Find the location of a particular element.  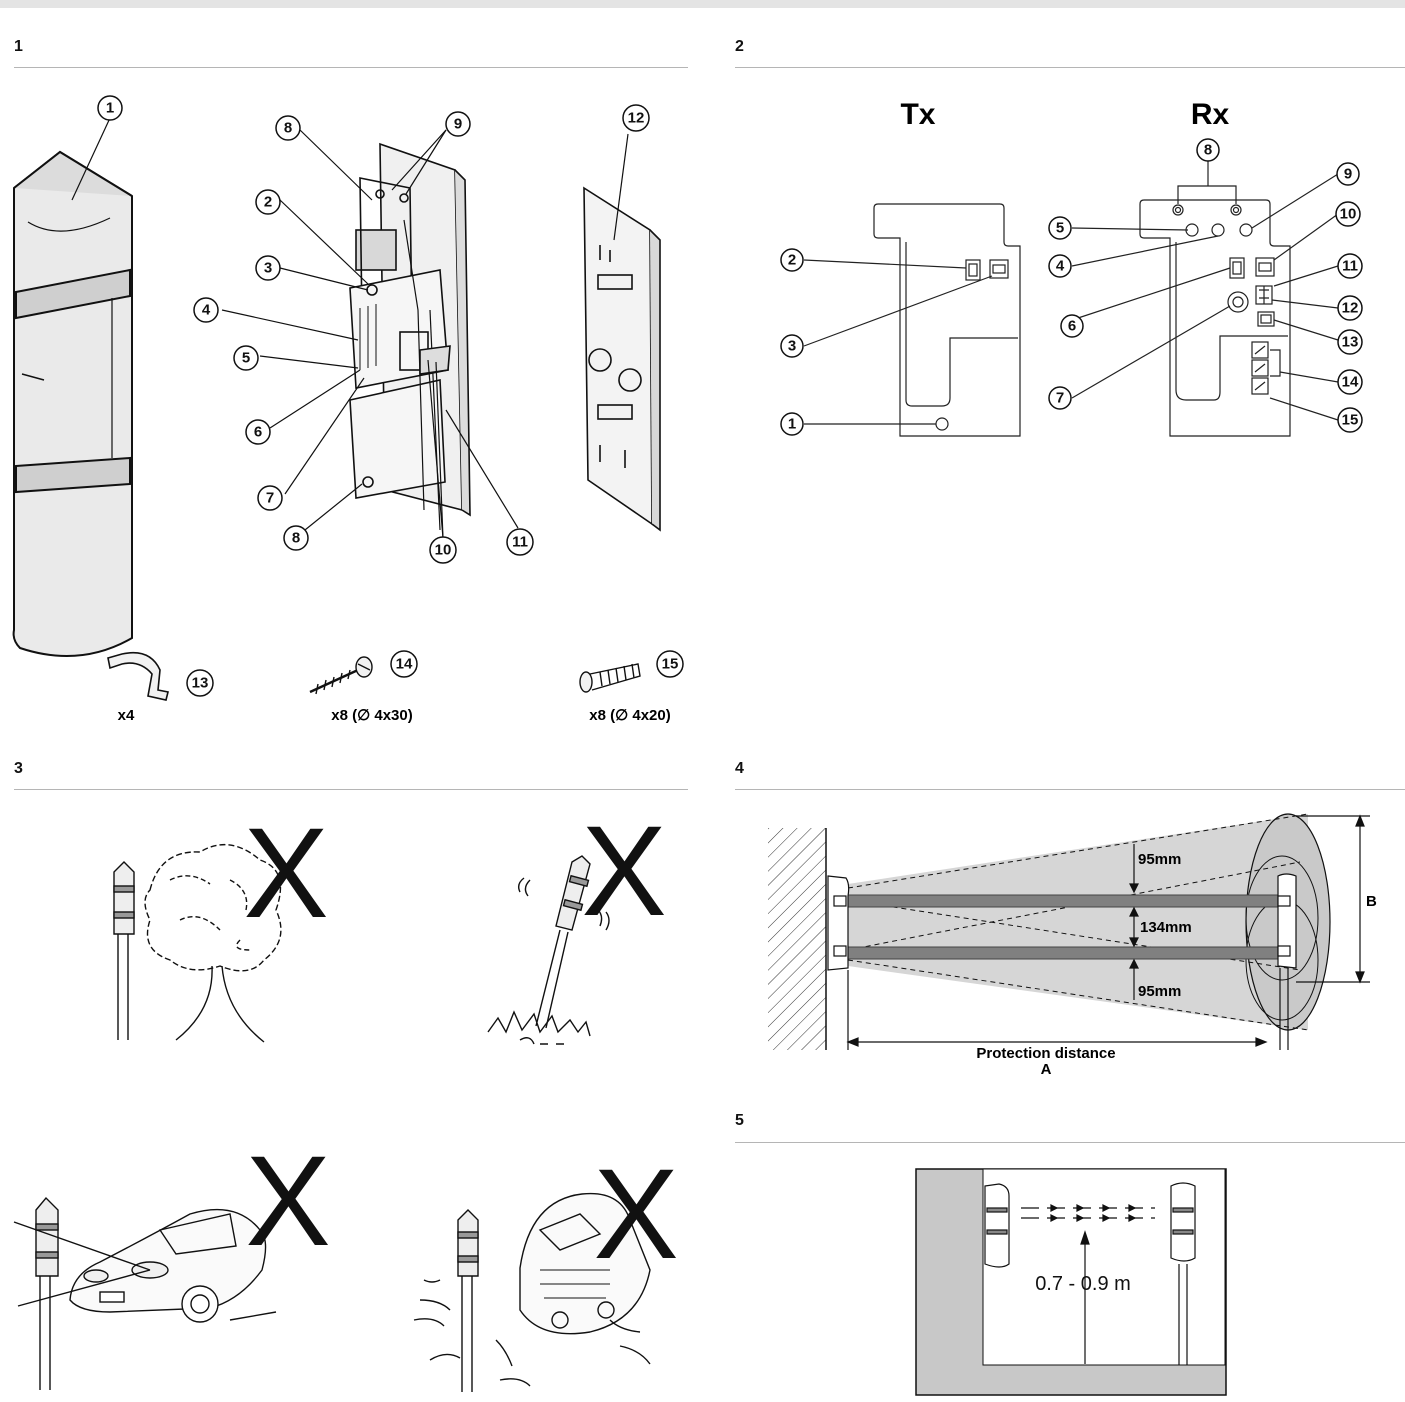

sensor-near-car-headlights is located at coordinates (145, 1293).